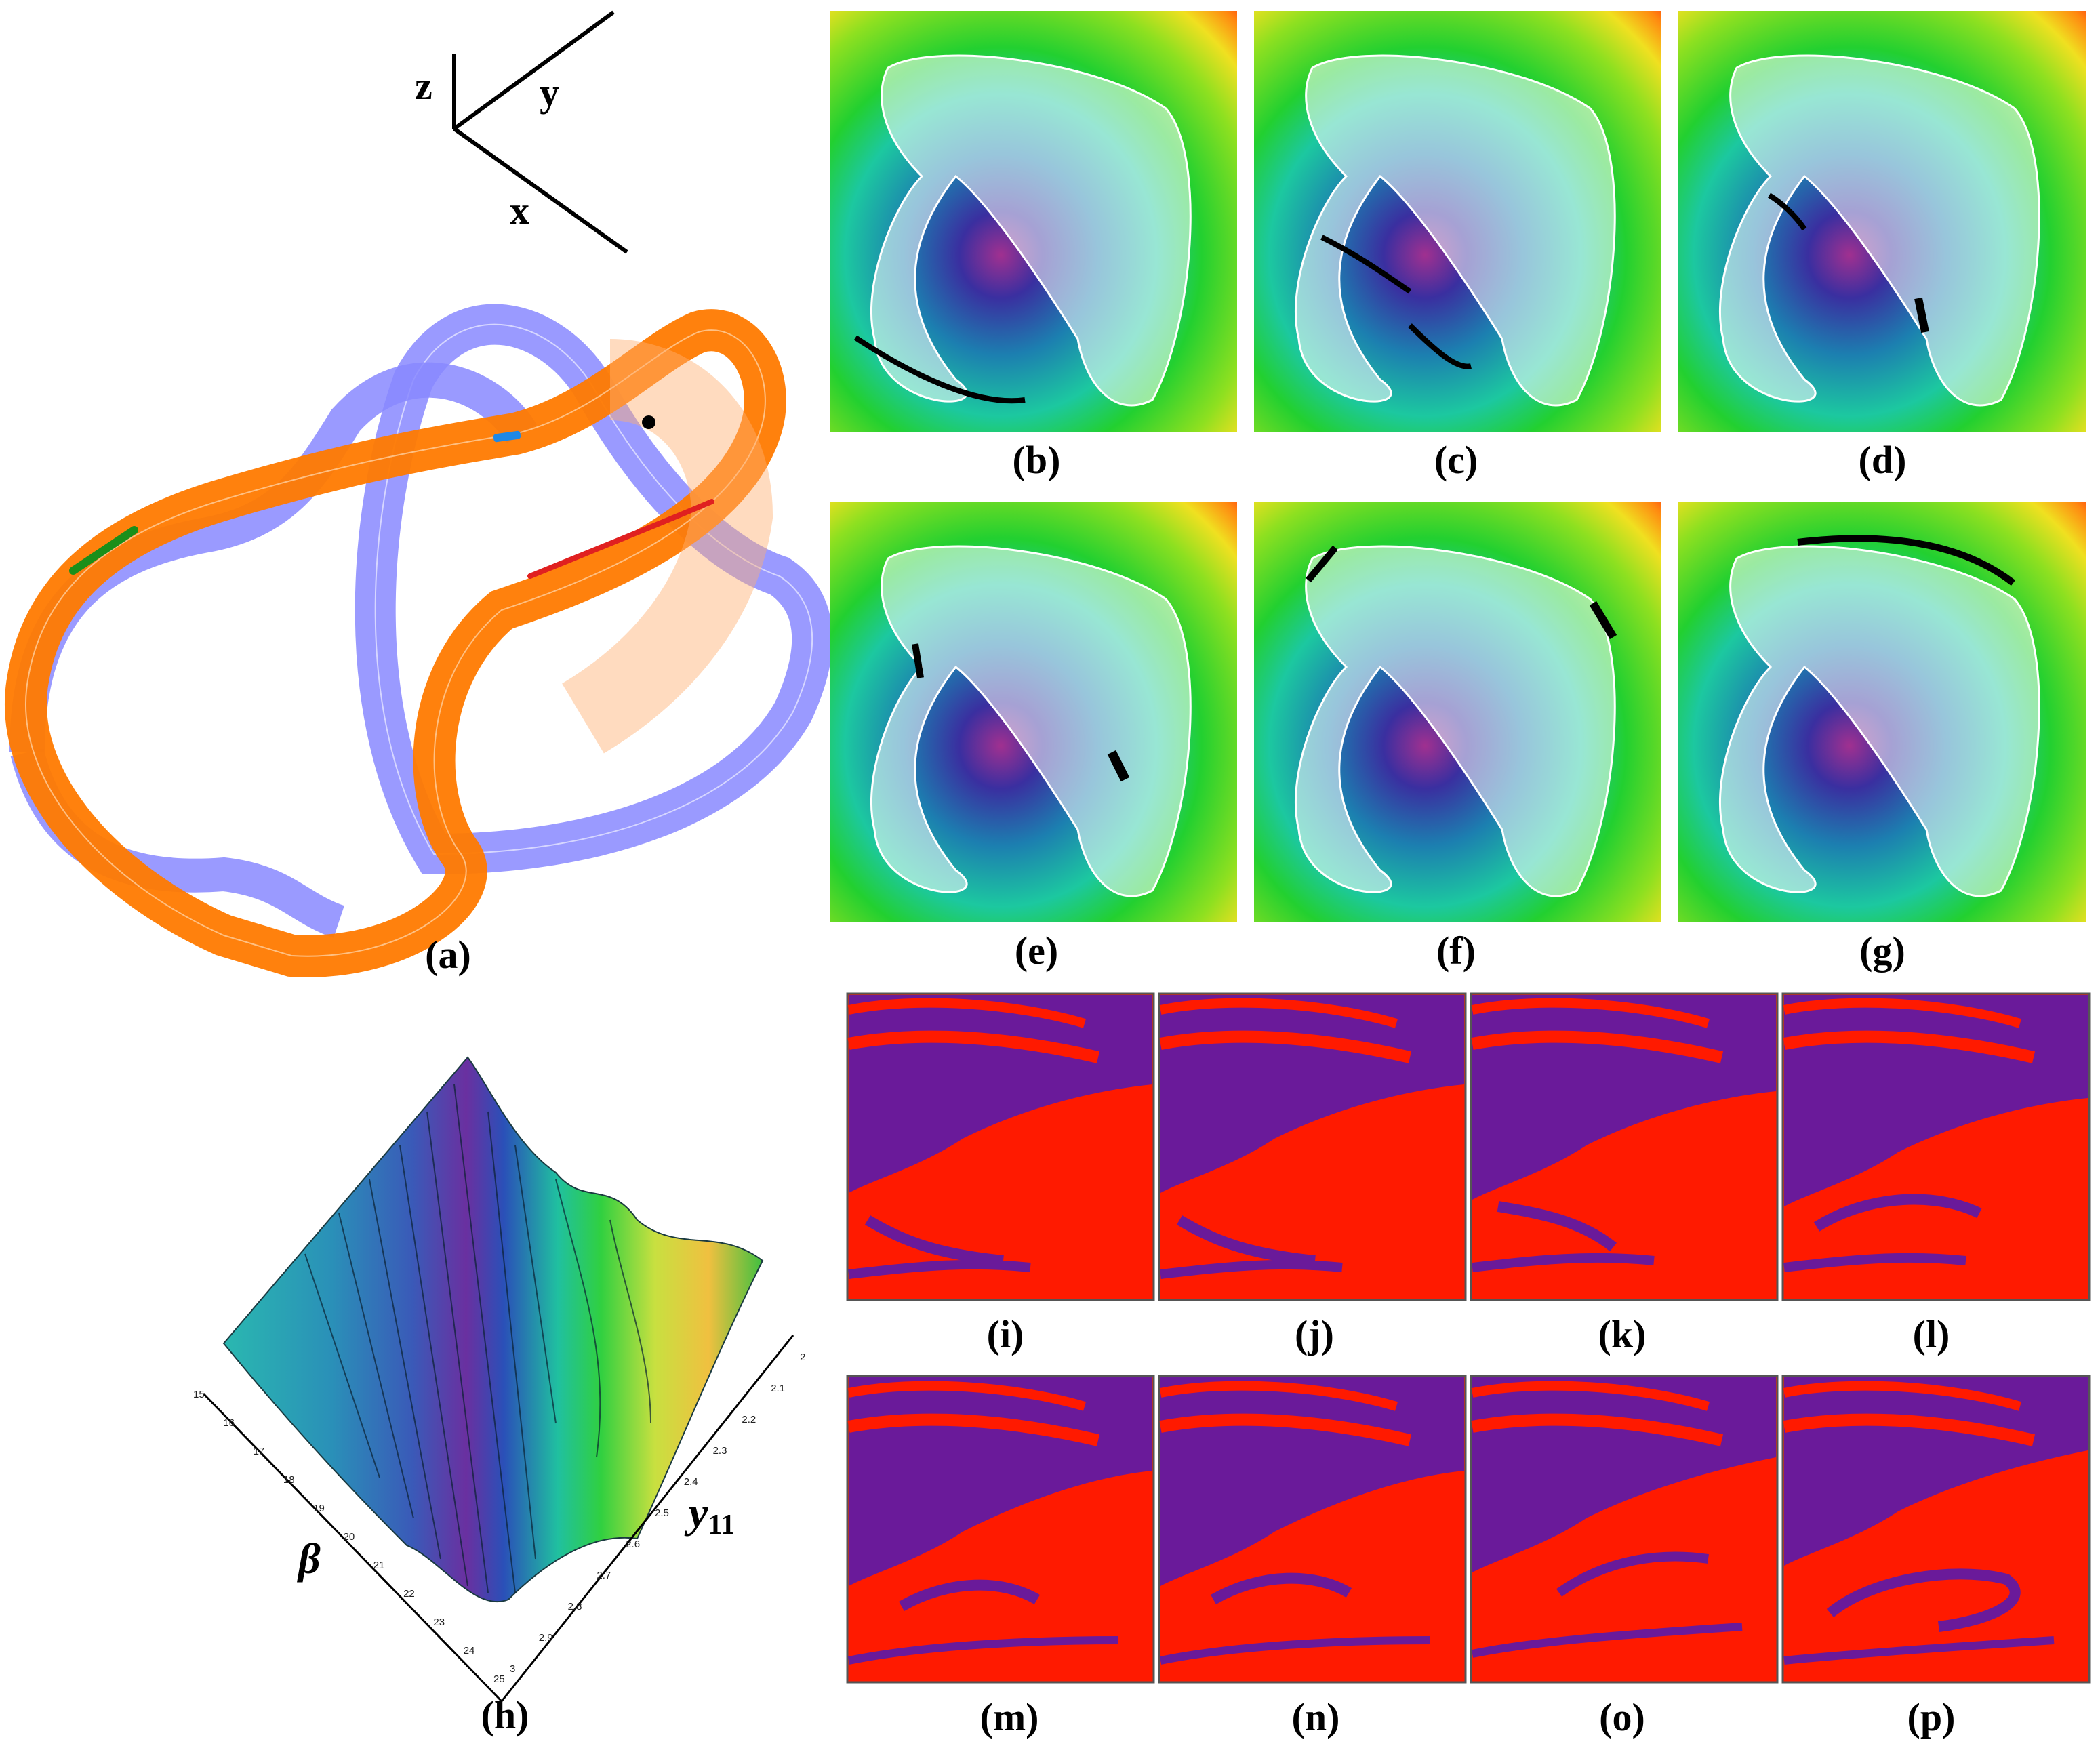 The width and height of the screenshot is (2100, 1748). What do you see at coordinates (309, 1558) in the screenshot?
I see `beta-axis-label: β` at bounding box center [309, 1558].